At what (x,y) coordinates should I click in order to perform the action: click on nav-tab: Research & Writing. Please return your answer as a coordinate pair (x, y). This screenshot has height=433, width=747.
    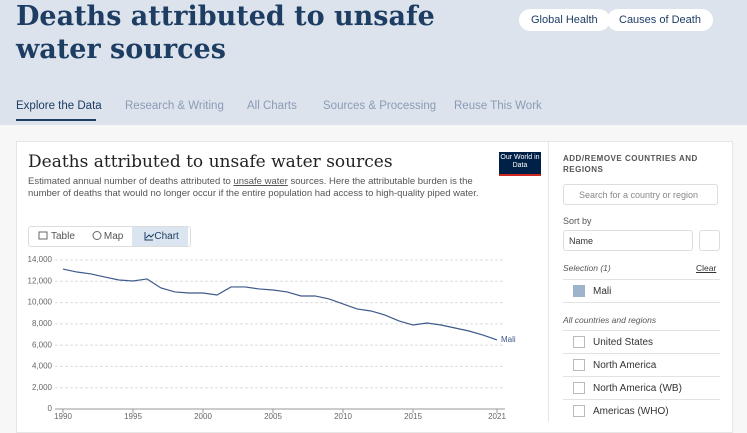
    Looking at the image, I should click on (174, 106).